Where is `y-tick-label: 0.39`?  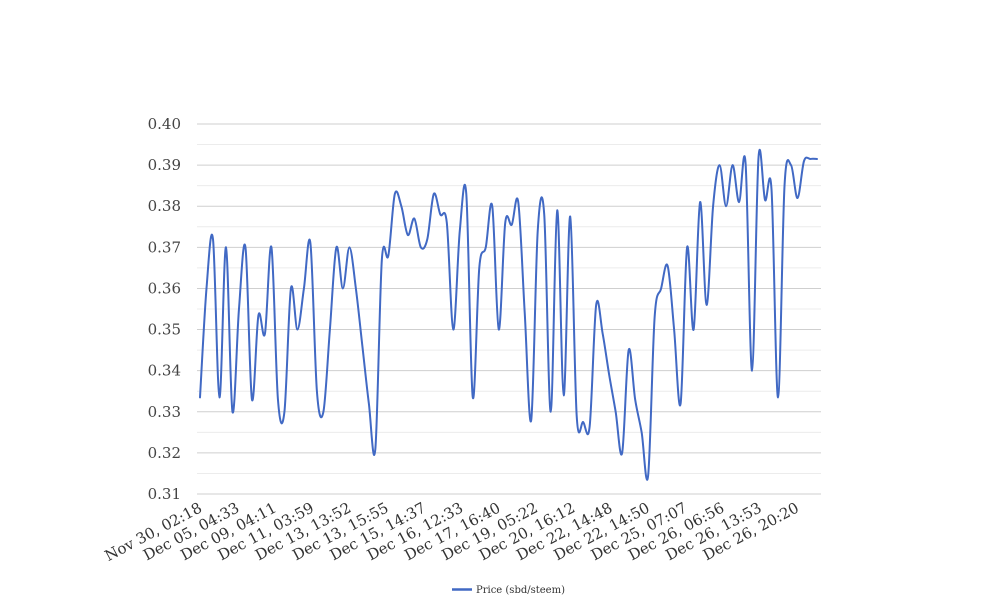
y-tick-label: 0.39 is located at coordinates (164, 165).